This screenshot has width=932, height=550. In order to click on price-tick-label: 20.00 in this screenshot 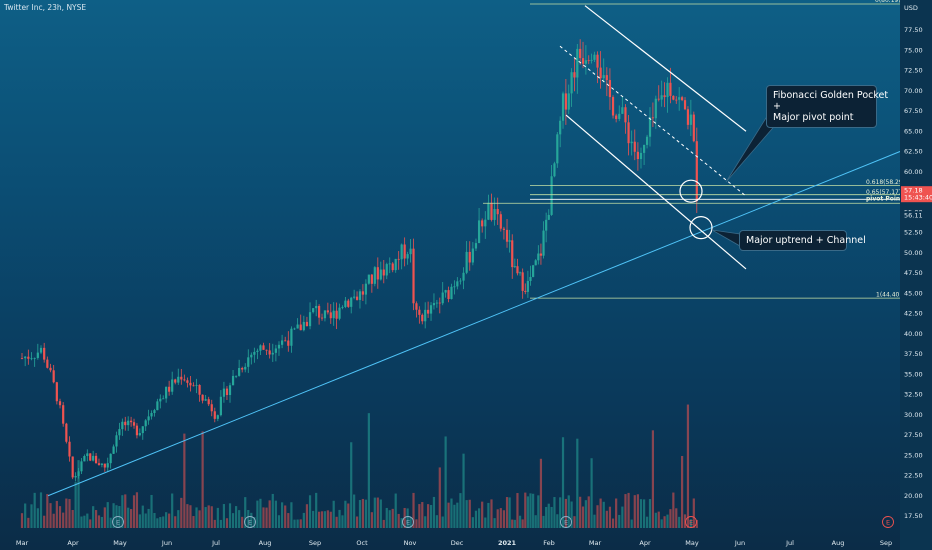, I will do `click(913, 496)`.